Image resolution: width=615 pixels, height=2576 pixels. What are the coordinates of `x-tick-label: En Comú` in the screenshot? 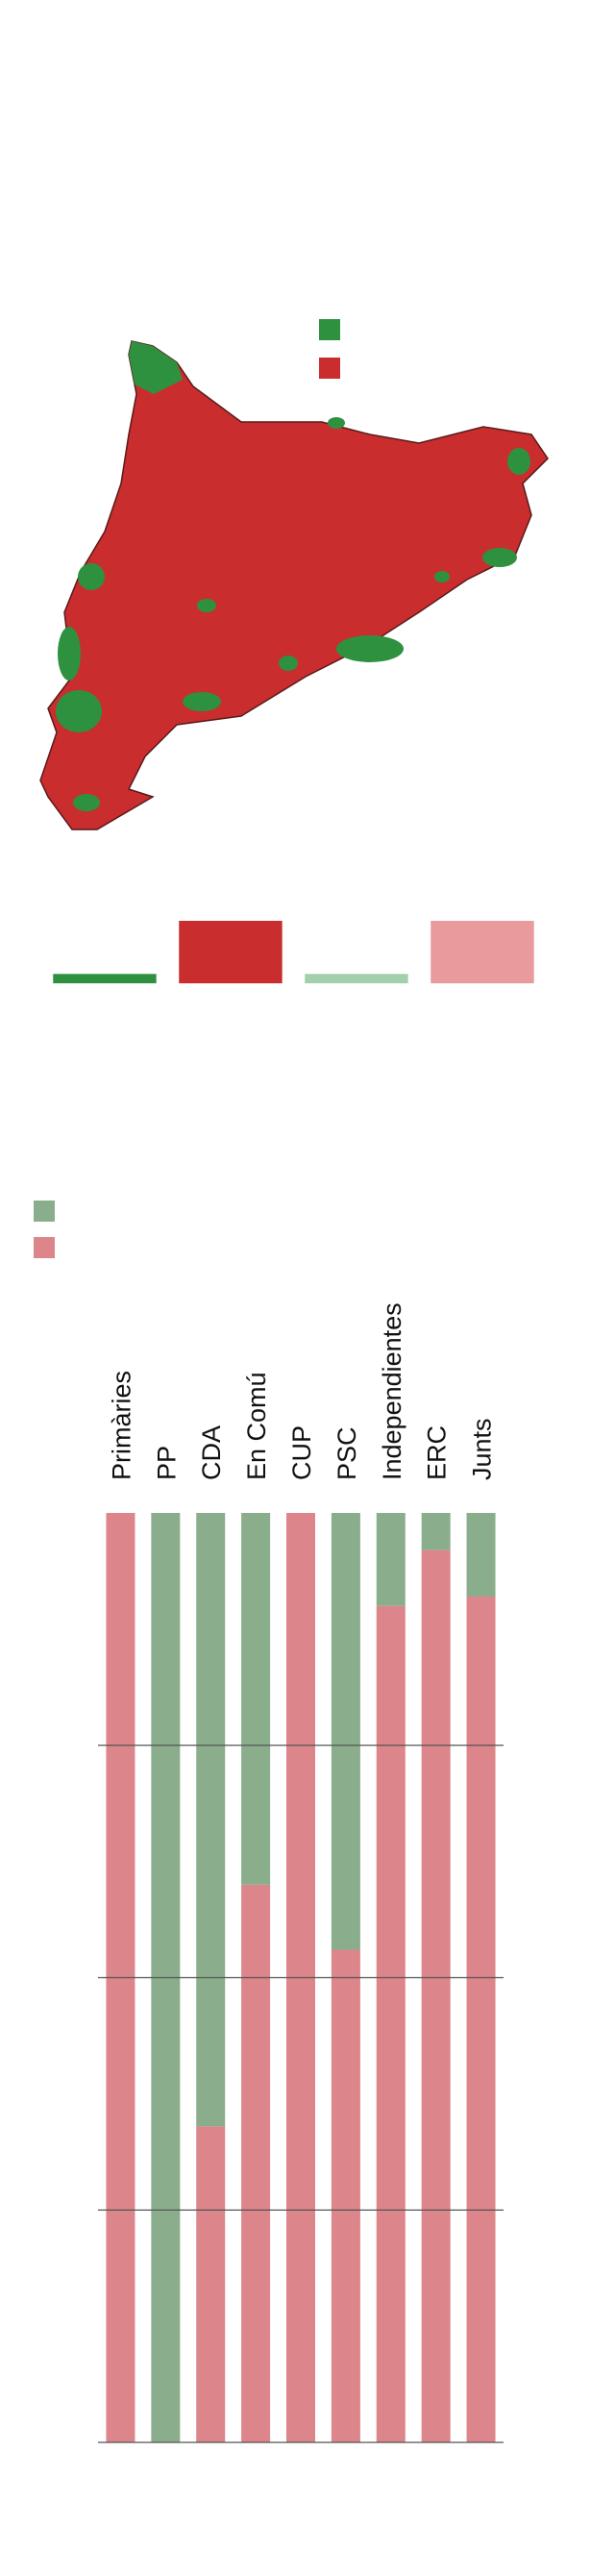 It's located at (256, 1426).